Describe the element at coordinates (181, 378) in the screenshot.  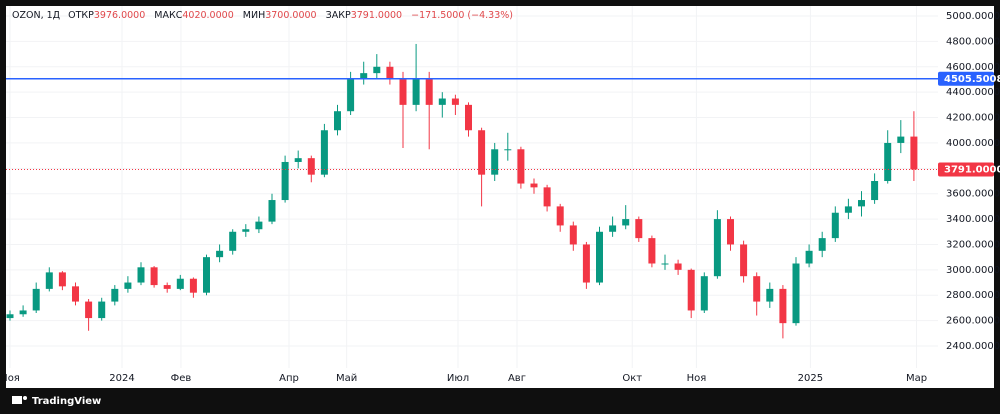
I see `x-tick-label: Фев` at that location.